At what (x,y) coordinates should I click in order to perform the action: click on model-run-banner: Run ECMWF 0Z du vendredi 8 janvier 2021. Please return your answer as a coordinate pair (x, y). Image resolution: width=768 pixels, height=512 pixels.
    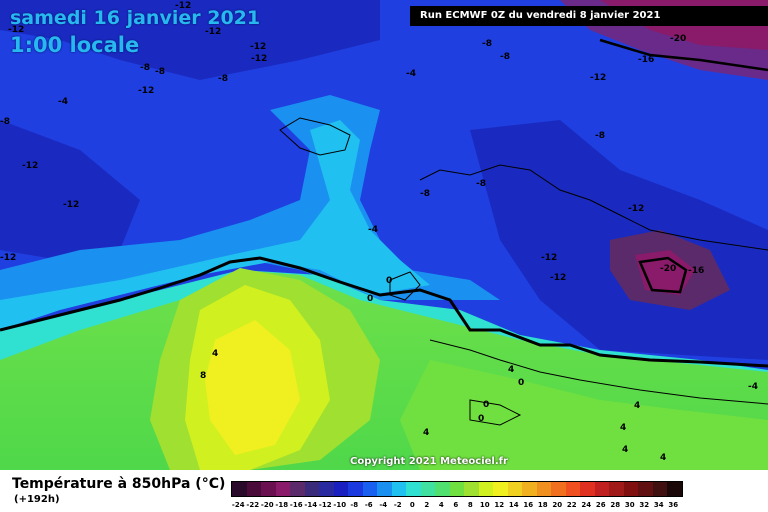
    Looking at the image, I should click on (589, 16).